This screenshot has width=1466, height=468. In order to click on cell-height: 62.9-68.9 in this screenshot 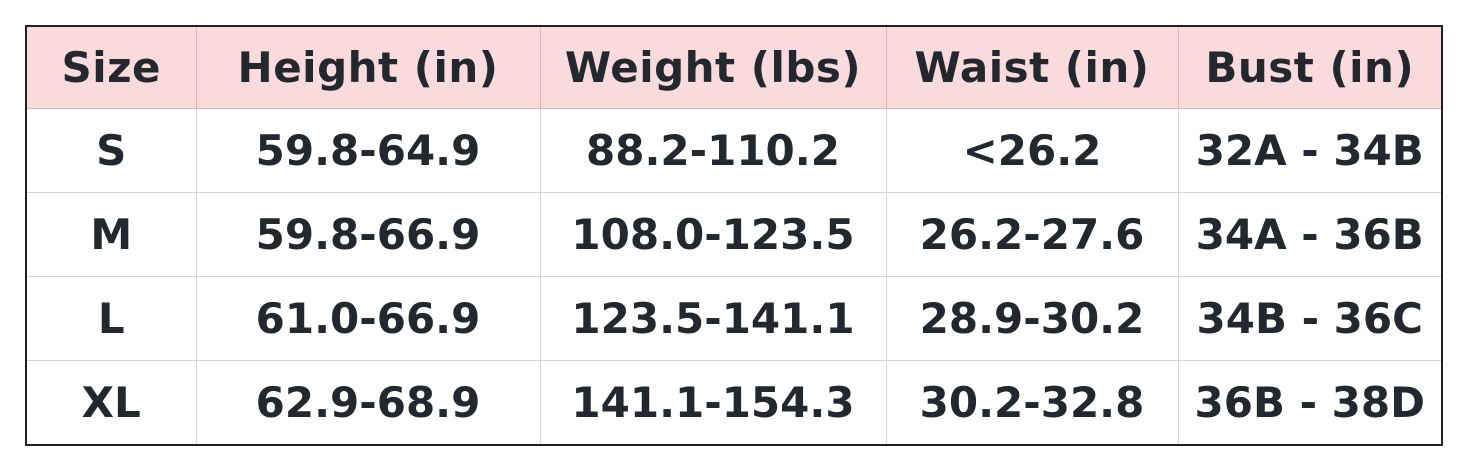, I will do `click(368, 403)`.